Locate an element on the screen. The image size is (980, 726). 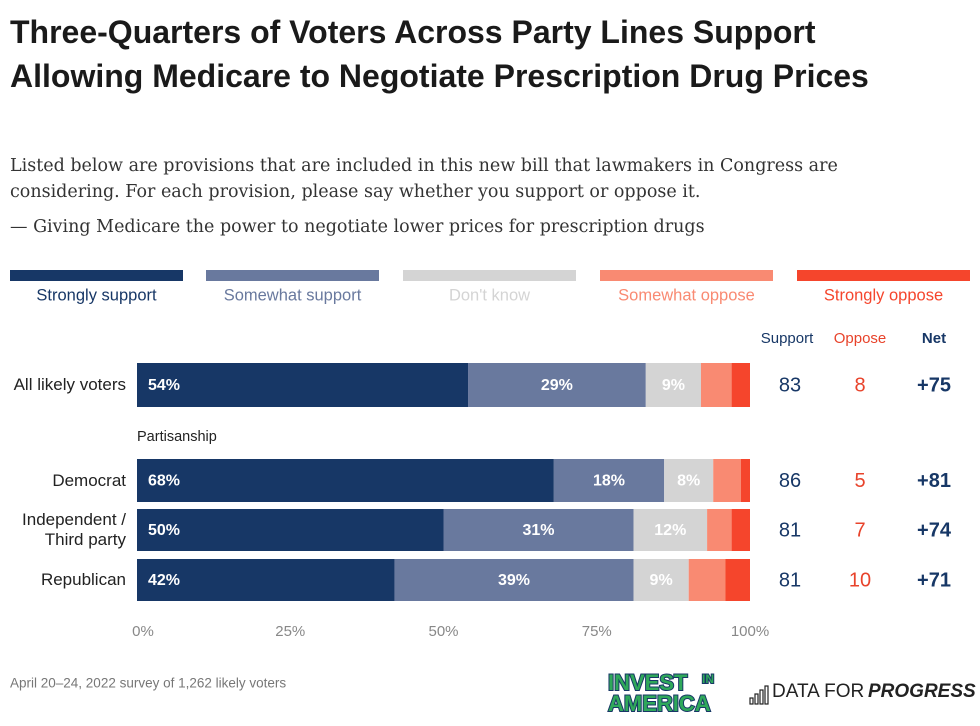
column-header: Net is located at coordinates (934, 338).